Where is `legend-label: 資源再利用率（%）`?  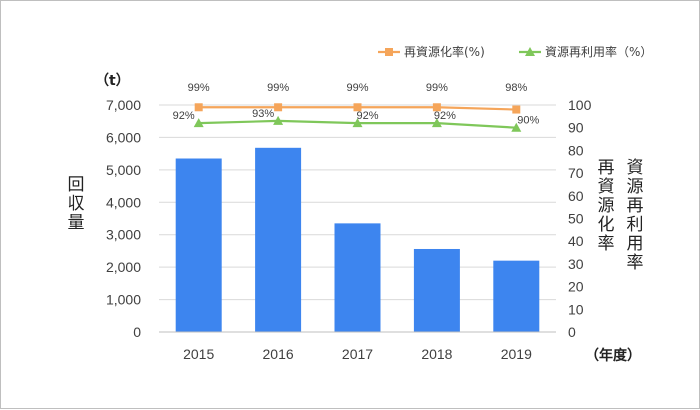
legend-label: 資源再利用率（%） is located at coordinates (598, 51).